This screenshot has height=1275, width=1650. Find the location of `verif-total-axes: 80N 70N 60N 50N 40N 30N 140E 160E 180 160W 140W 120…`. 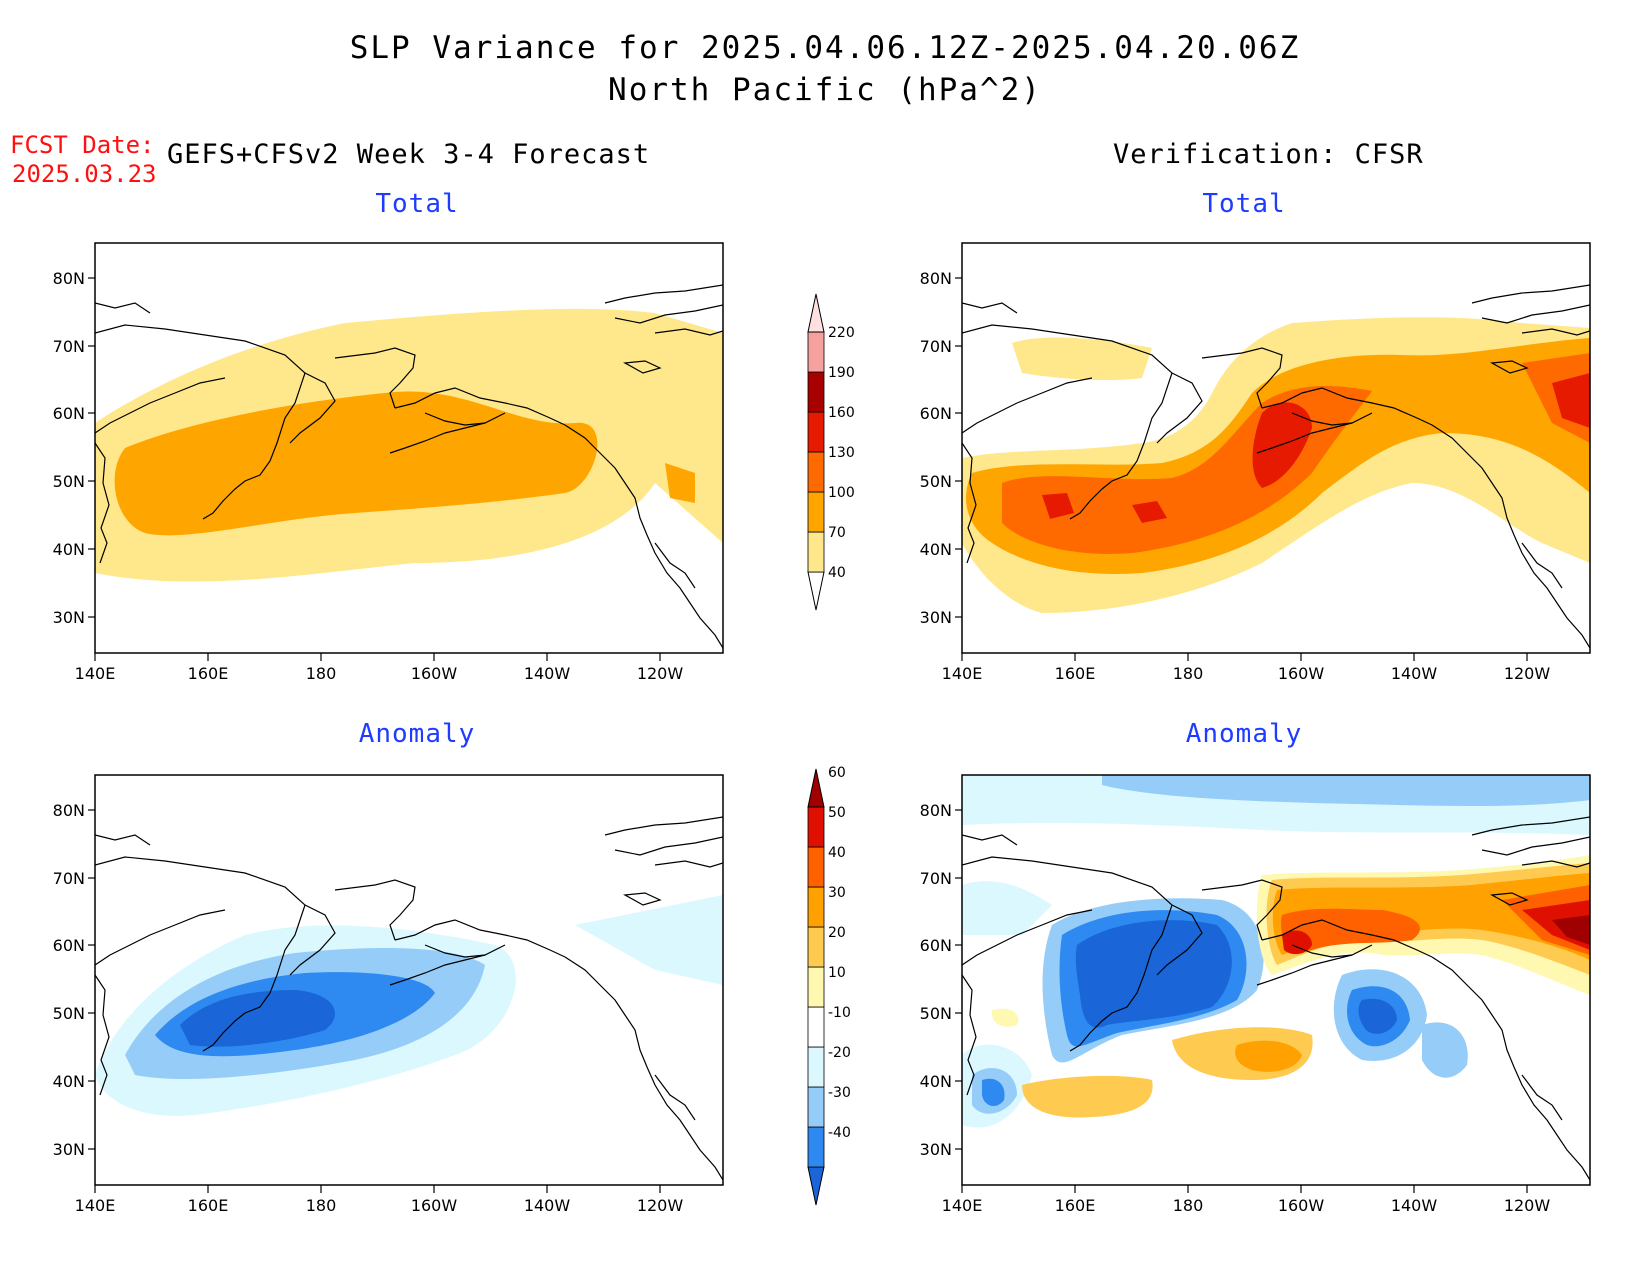

verif-total-axes: 80N 70N 60N 50N 40N 30N 140E 160E 180 160W 140W 120… is located at coordinates (1235, 476).